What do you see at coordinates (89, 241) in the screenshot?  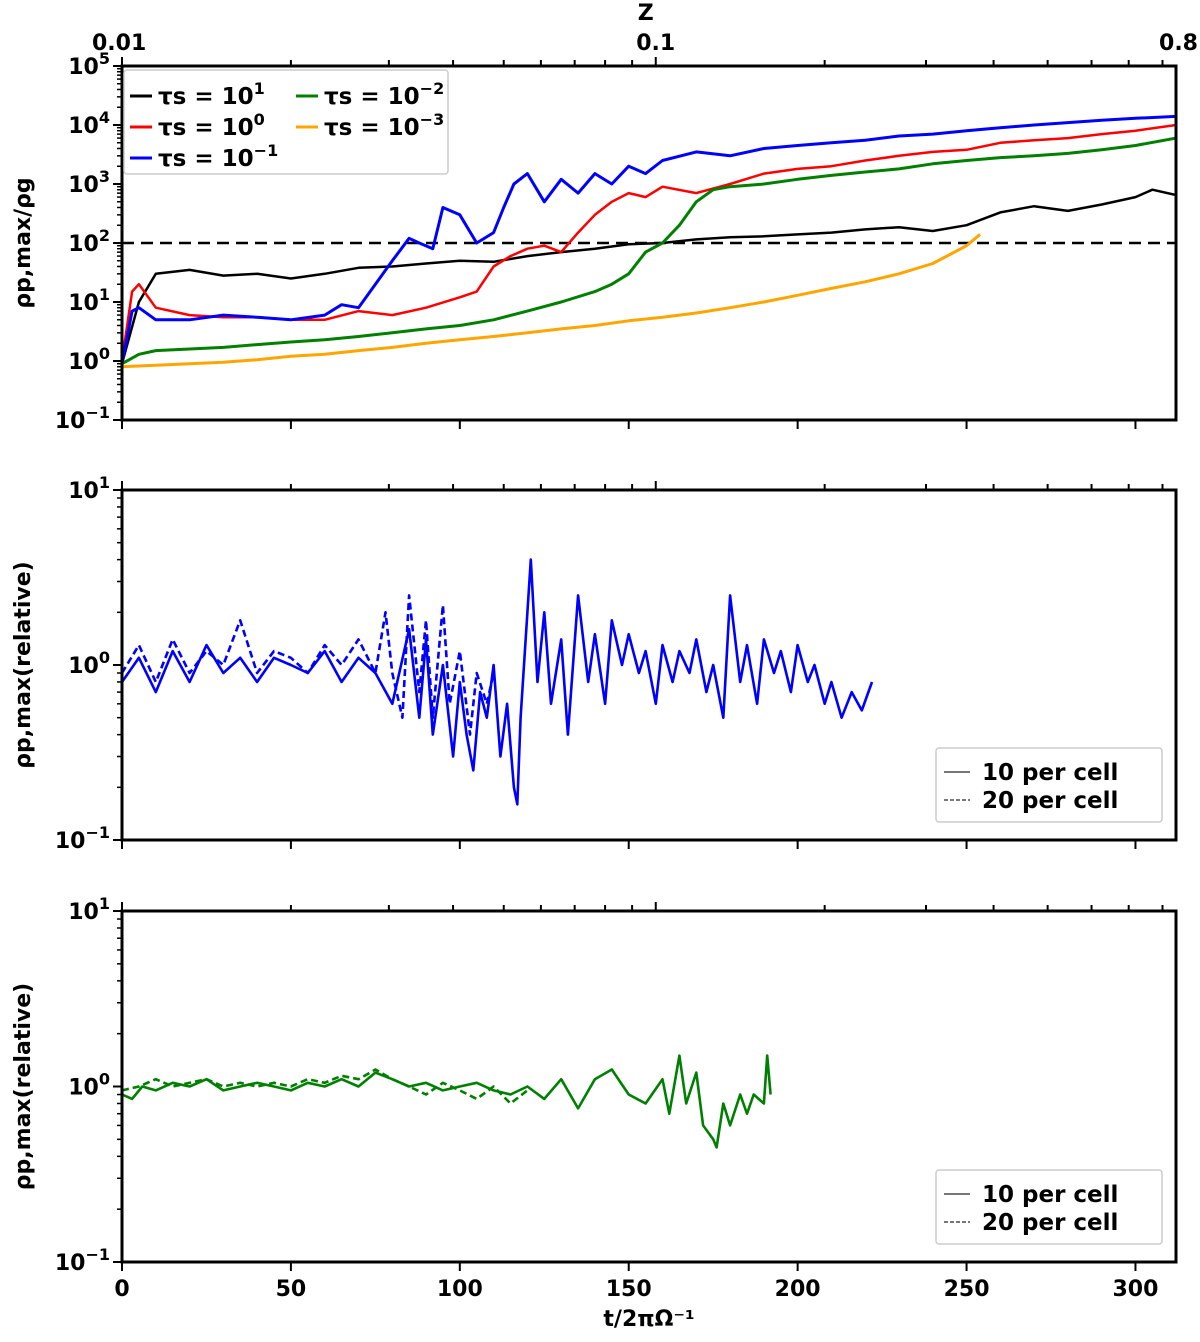 I see `y-tick-label-top-3: 10²` at bounding box center [89, 241].